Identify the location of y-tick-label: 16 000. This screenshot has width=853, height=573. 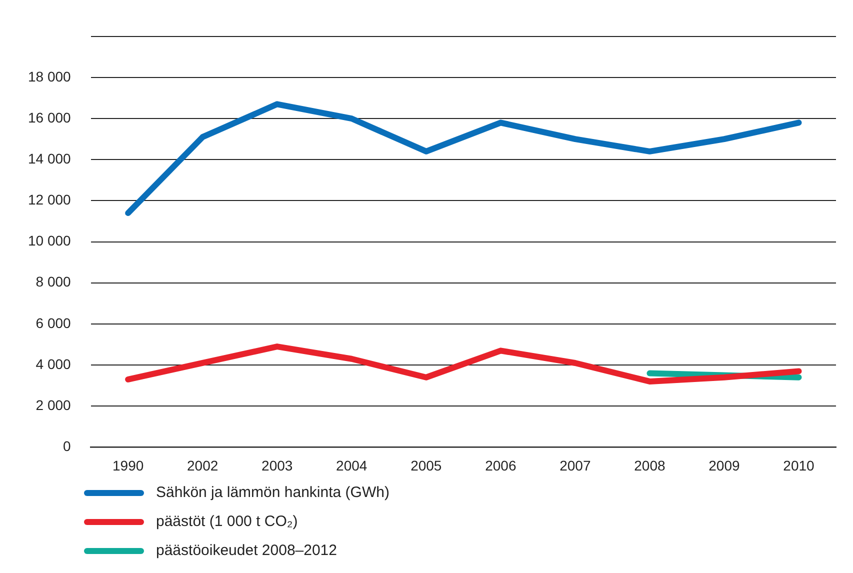
(50, 117).